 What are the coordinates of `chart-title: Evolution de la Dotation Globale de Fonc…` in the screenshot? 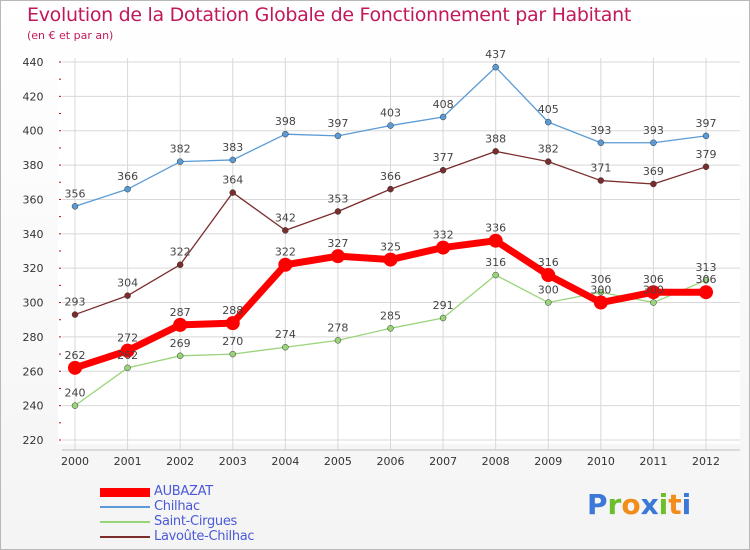 It's located at (329, 15).